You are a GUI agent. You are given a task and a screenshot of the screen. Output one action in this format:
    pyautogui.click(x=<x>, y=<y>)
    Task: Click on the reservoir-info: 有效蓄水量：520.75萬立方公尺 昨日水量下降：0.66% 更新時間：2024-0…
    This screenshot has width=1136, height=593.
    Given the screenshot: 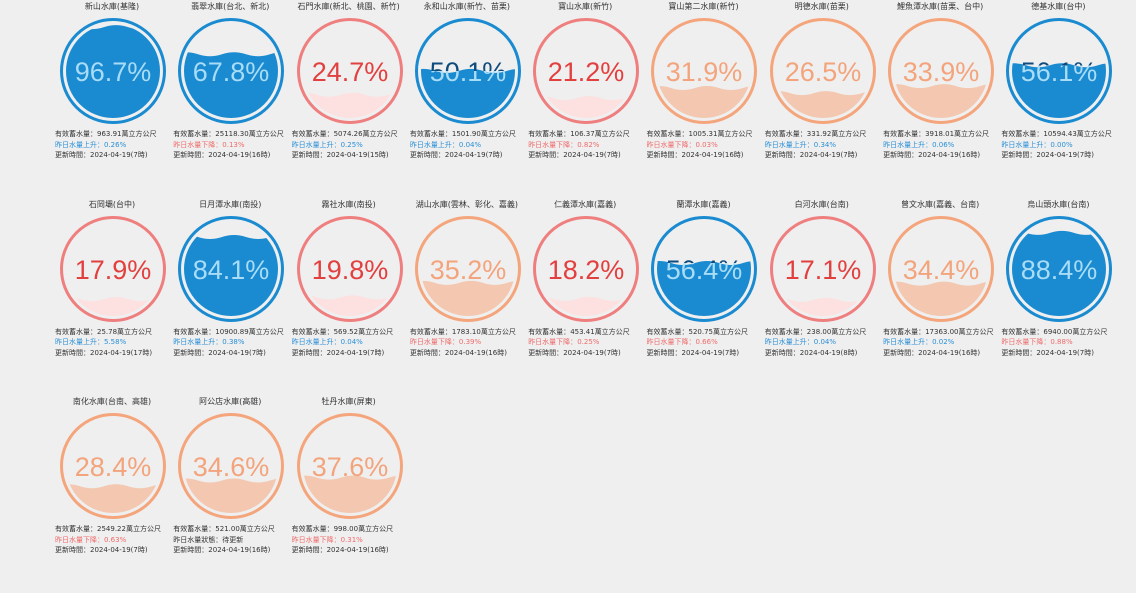 What is the action you would take?
    pyautogui.click(x=702, y=343)
    